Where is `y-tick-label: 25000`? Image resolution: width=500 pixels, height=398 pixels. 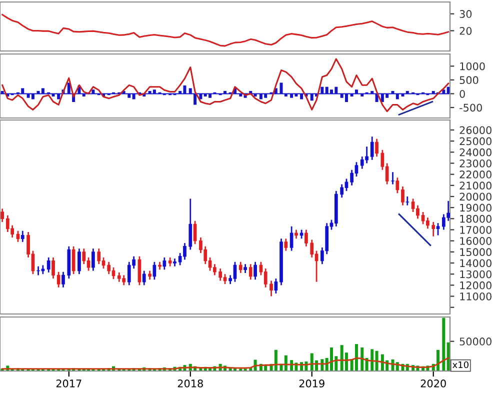
y-tick-label: 25000 is located at coordinates (476, 141).